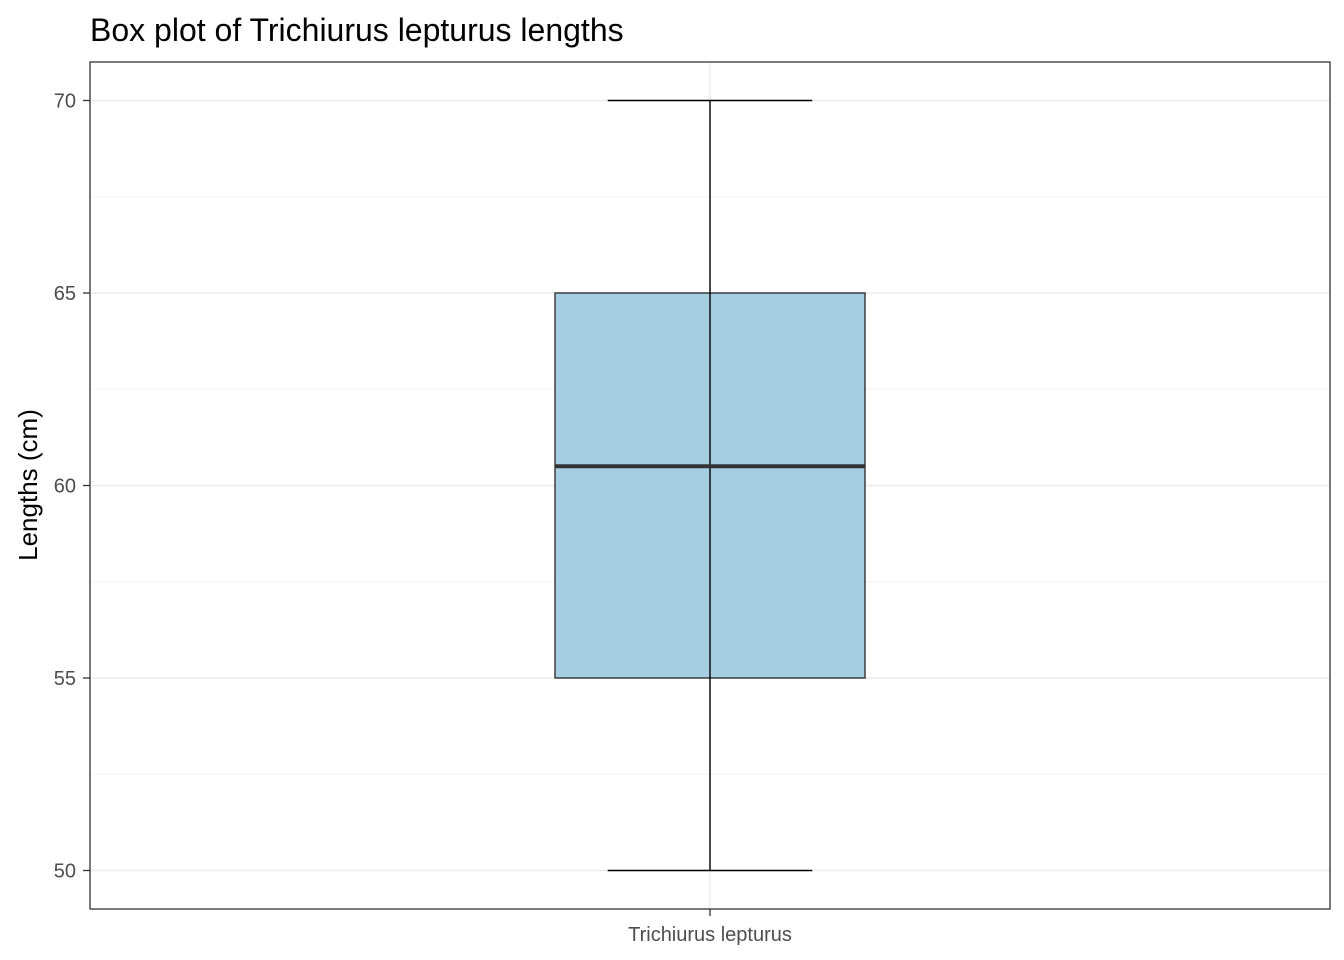 The image size is (1344, 960). Describe the element at coordinates (65, 872) in the screenshot. I see `y-tick-label: 50` at that location.